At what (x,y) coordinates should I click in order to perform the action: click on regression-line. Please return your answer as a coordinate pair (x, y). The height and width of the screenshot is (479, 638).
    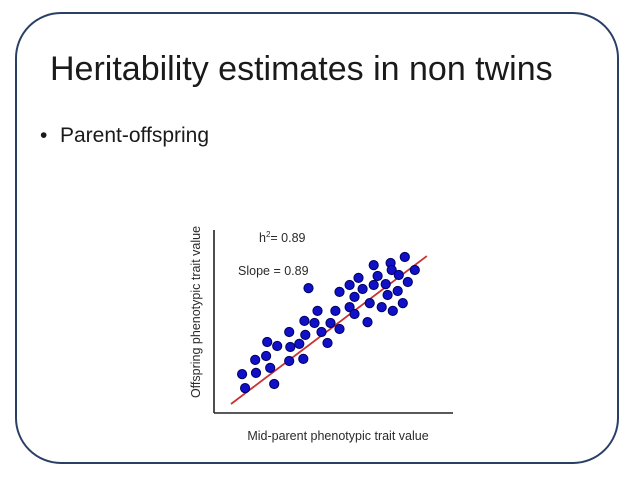
    Looking at the image, I should click on (329, 330).